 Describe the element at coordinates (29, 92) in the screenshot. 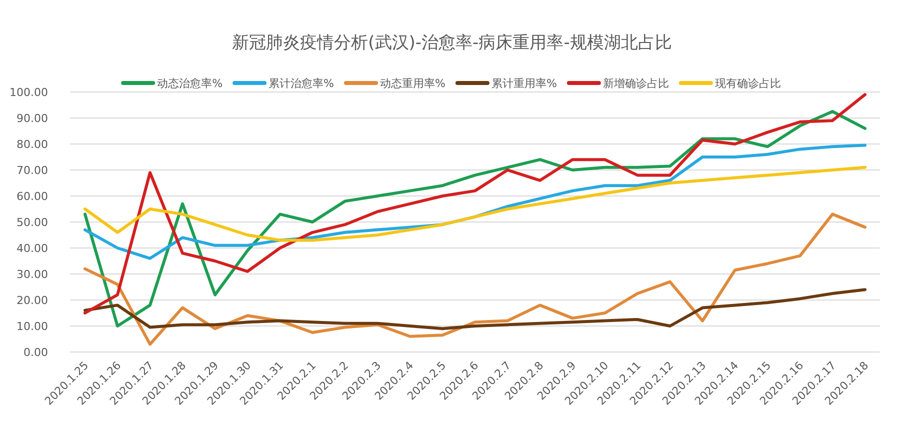

I see `y-tick-label: 100.00` at that location.